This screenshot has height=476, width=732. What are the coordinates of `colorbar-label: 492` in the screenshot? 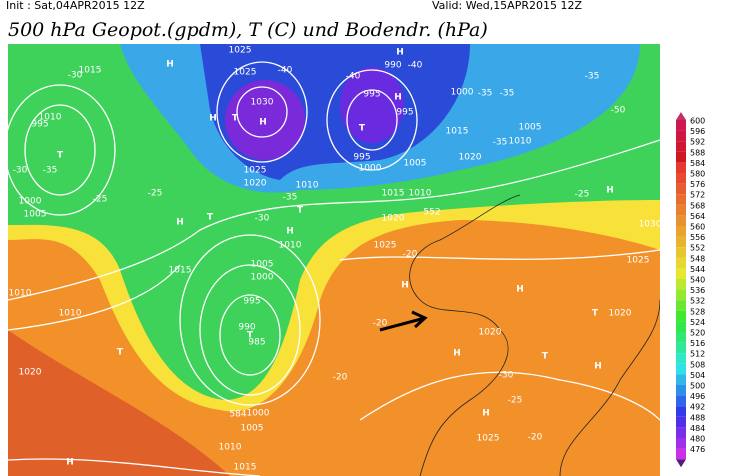 It's located at (697, 407).